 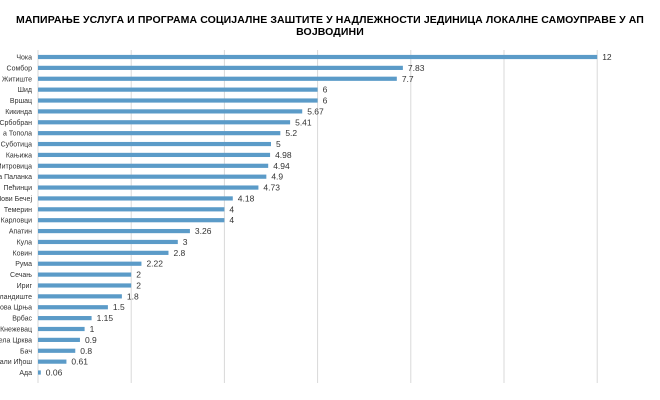 What do you see at coordinates (20, 68) in the screenshot?
I see `category-label: Сомбор` at bounding box center [20, 68].